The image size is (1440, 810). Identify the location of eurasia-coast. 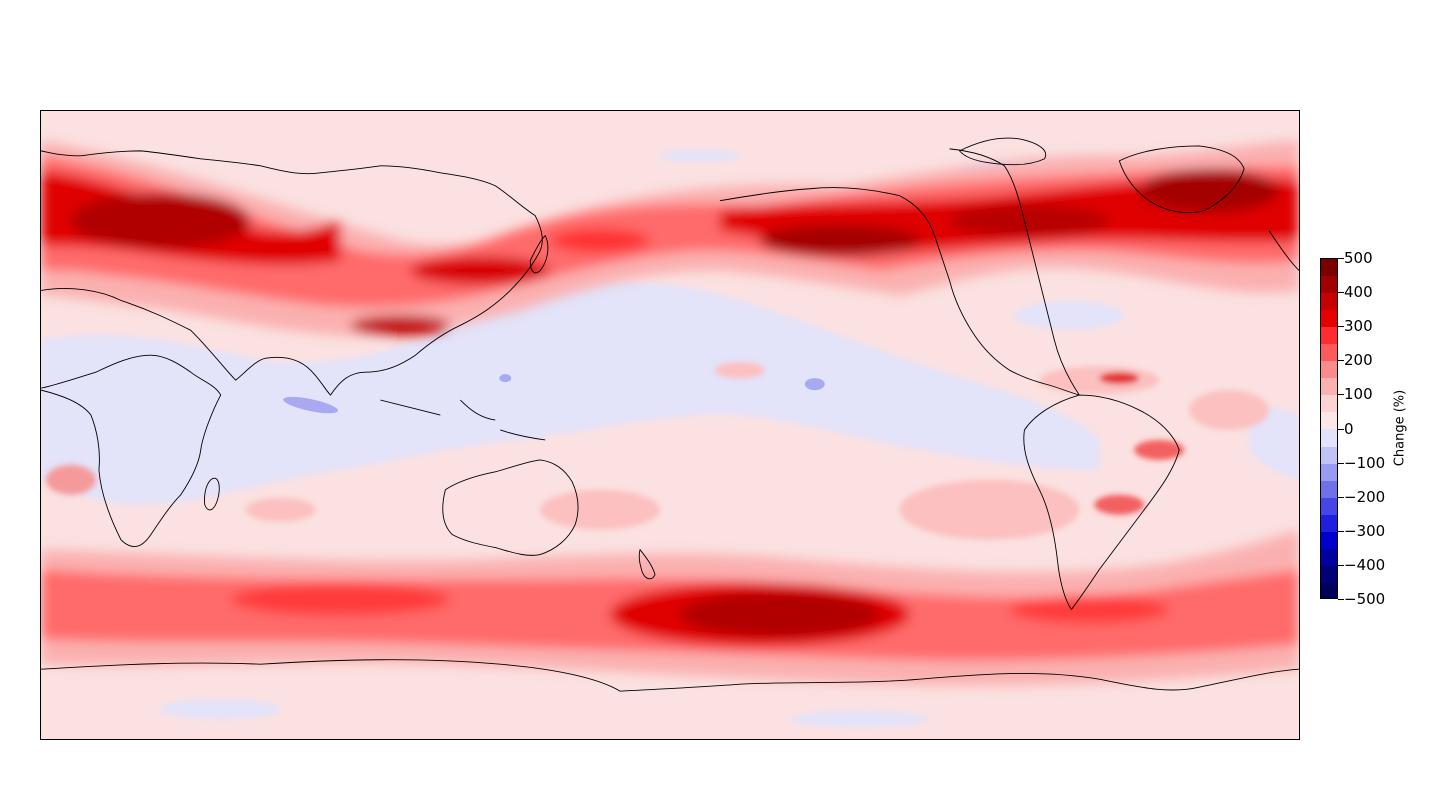
(292, 273).